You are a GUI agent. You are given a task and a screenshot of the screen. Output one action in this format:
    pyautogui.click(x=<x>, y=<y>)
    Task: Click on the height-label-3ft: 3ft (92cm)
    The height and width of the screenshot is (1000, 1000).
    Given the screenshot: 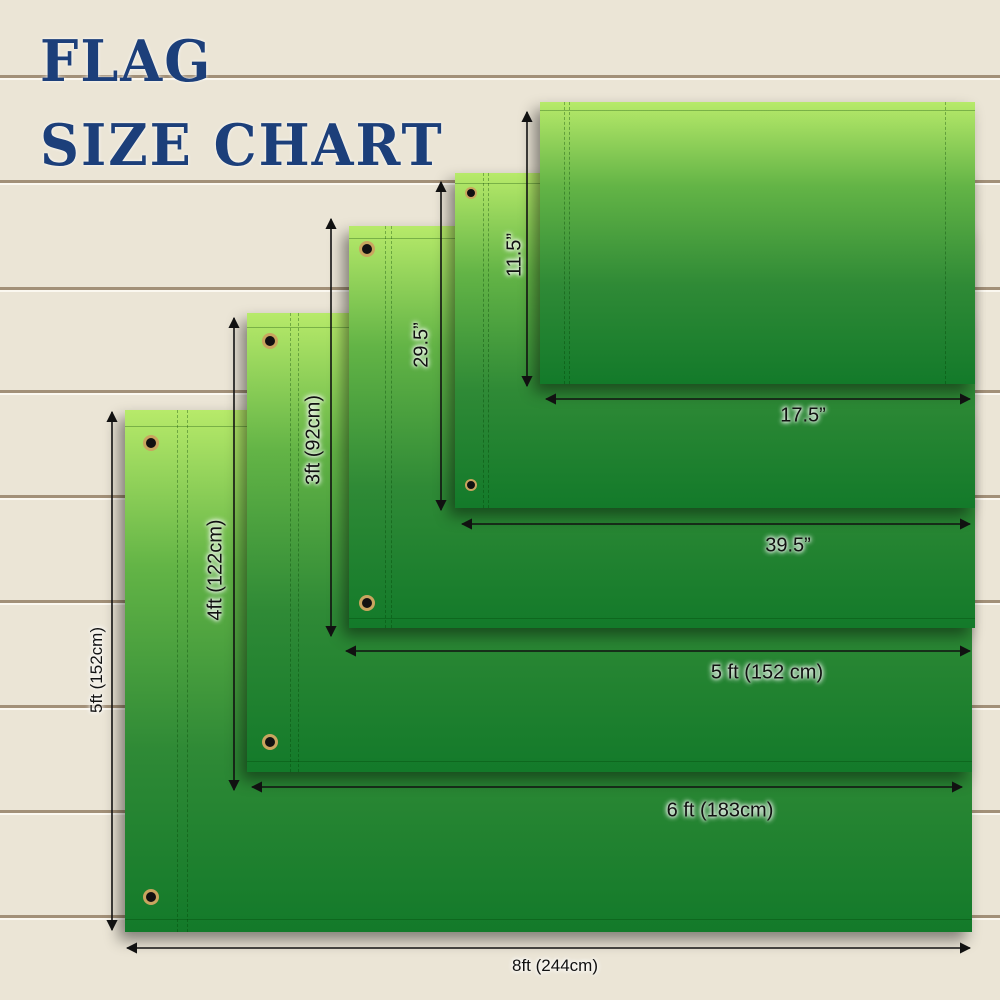 What is the action you would take?
    pyautogui.click(x=313, y=440)
    